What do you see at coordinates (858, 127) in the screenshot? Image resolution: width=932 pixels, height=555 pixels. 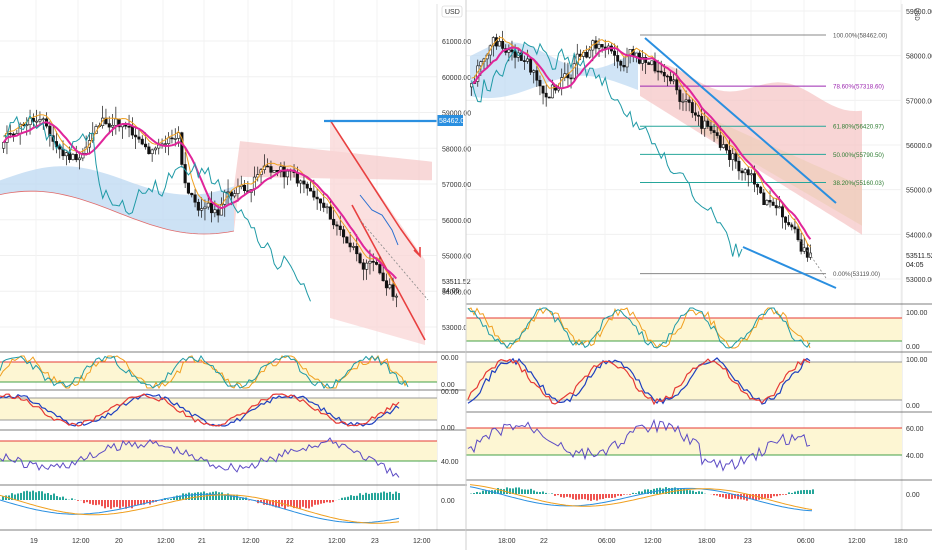 I see `fib-level-label: 61.80%(56420.97)` at bounding box center [858, 127].